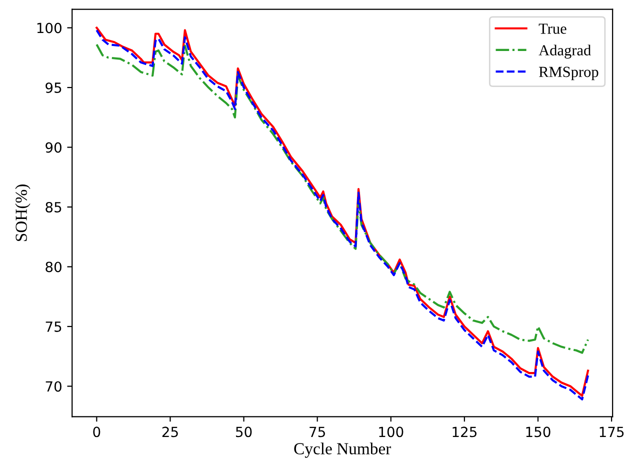 This screenshot has height=463, width=627. Describe the element at coordinates (49, 28) in the screenshot. I see `y-tick-label: 100` at that location.